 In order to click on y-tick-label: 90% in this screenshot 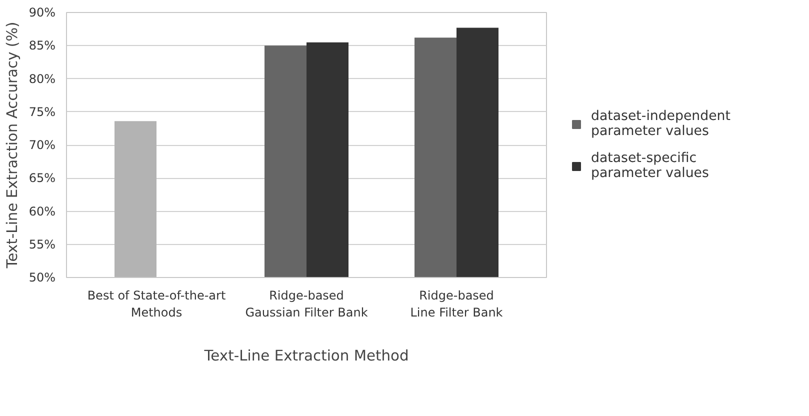, I will do `click(42, 13)`.